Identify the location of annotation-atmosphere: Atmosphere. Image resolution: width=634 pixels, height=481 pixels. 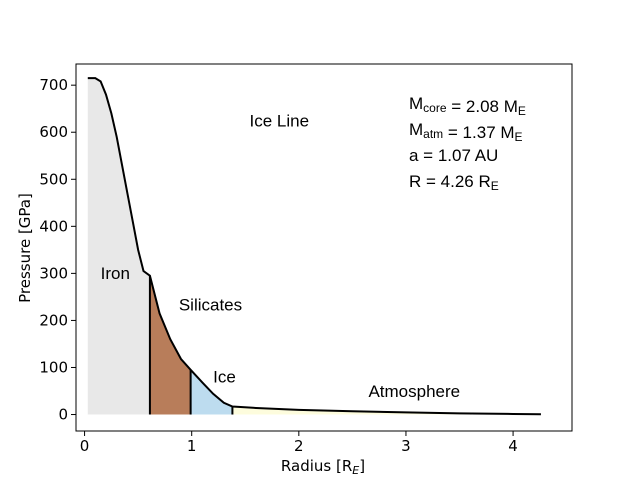
(414, 391).